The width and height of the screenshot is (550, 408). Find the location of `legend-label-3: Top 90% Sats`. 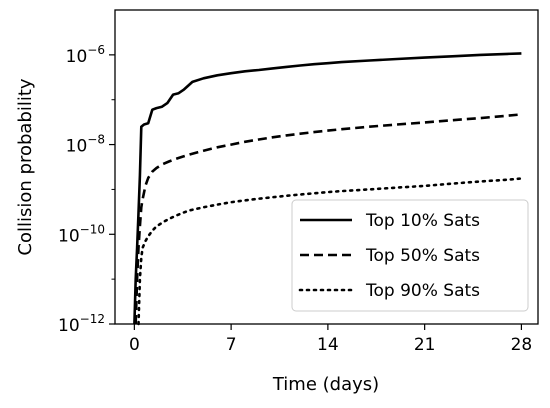

legend-label-3: Top 90% Sats is located at coordinates (422, 291).